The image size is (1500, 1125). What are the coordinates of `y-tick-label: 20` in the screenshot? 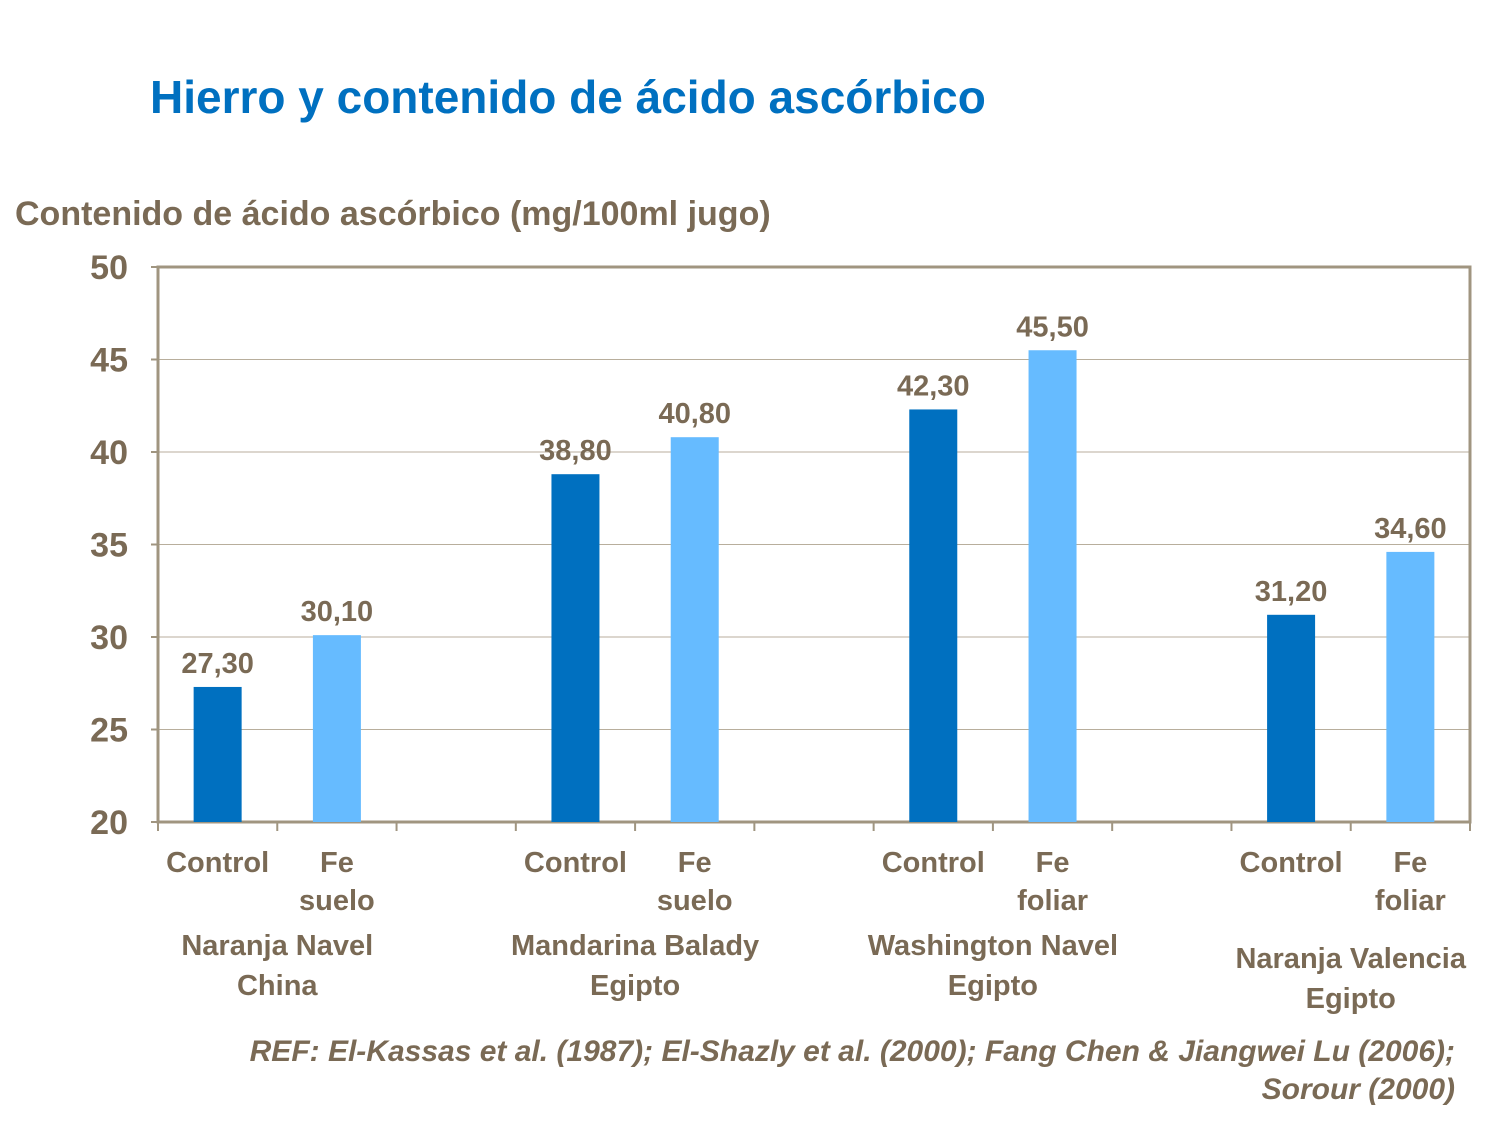 It's located at (109, 823).